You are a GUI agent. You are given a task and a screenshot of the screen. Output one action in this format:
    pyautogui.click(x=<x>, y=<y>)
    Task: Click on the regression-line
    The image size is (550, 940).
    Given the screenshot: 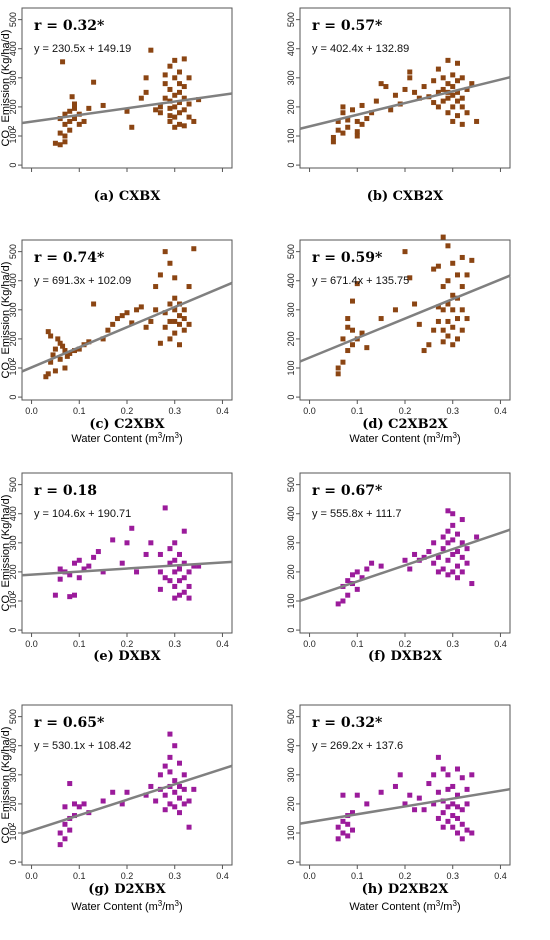 What is the action you would take?
    pyautogui.click(x=127, y=568)
    